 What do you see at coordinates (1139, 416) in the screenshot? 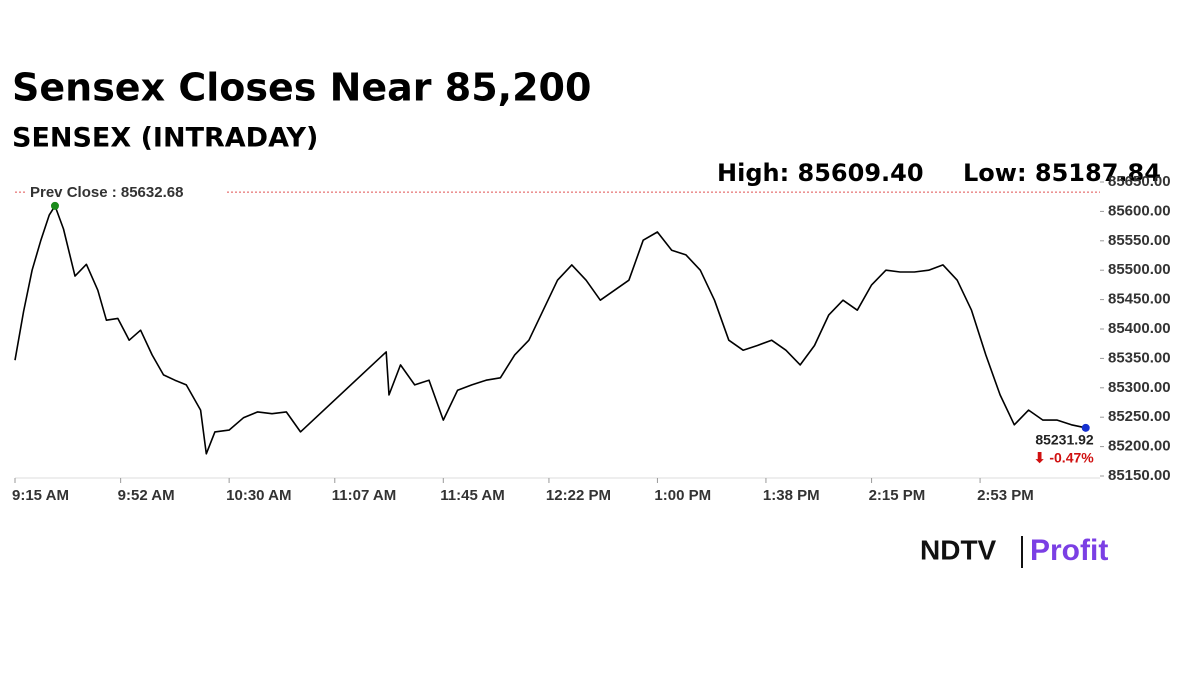
I see `y-tick-label: 85250.00` at bounding box center [1139, 416].